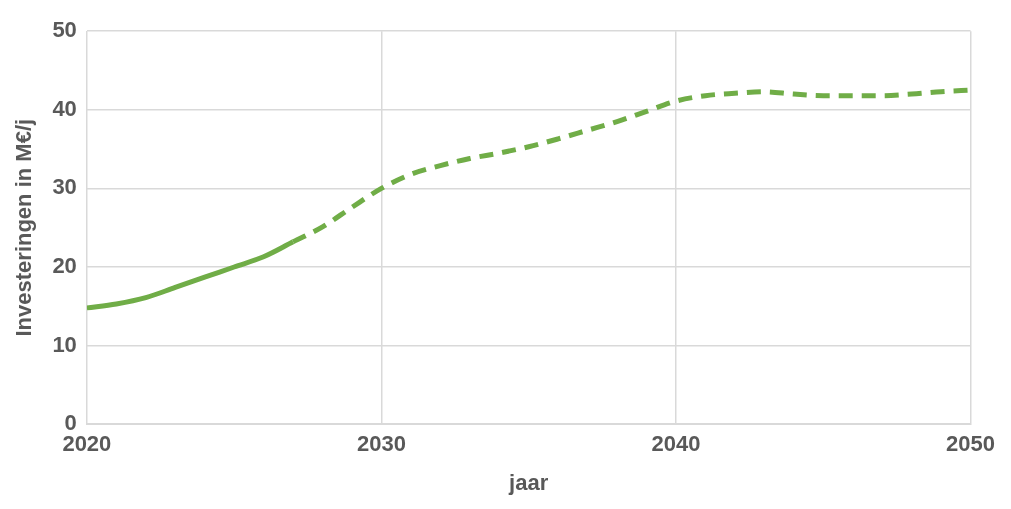  What do you see at coordinates (381, 444) in the screenshot?
I see `x-tick-label: 2030` at bounding box center [381, 444].